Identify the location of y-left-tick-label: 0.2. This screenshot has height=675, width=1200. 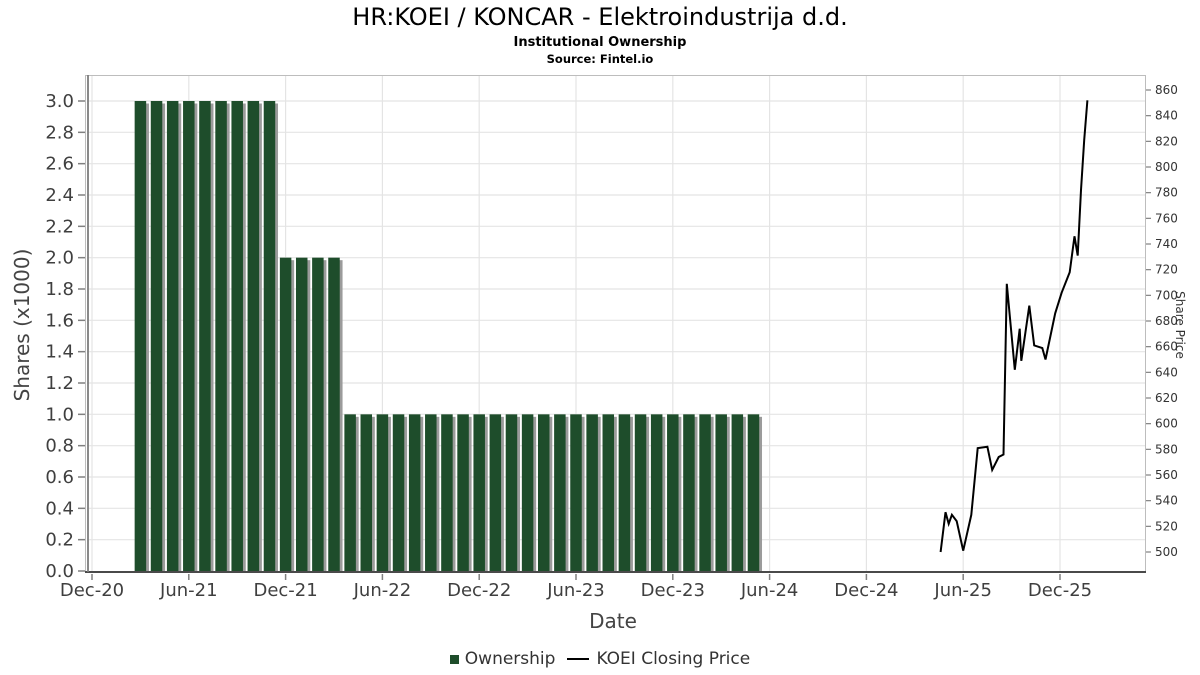
(59, 540).